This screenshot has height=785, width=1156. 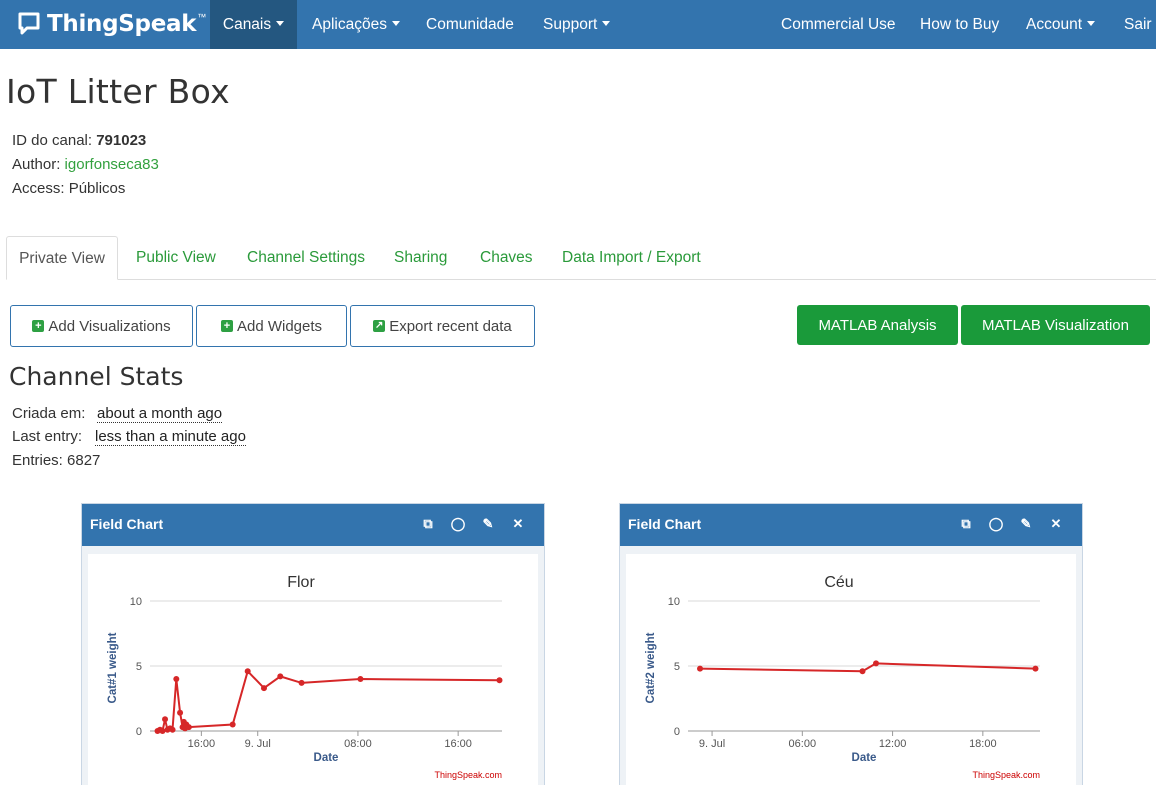 I want to click on matlab-visualization-button: MATLAB Visualization, so click(x=1055, y=325).